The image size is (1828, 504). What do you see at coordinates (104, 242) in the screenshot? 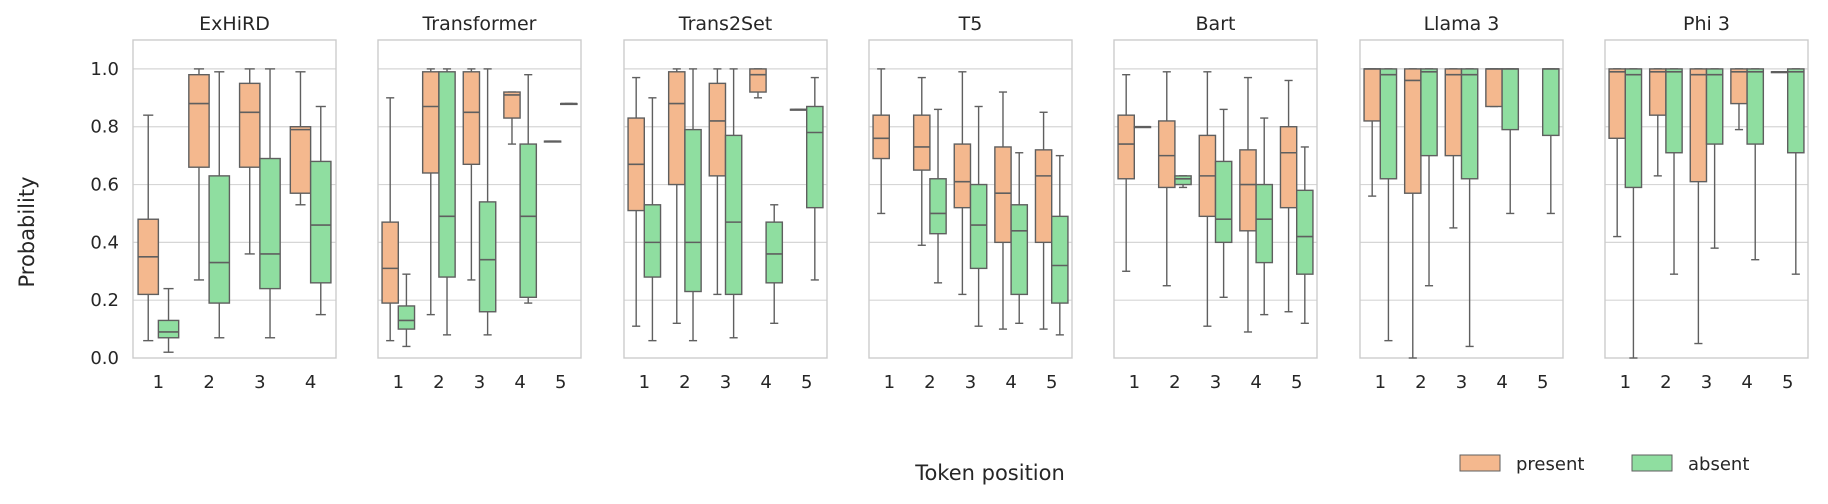
I see `y-tick-label: 0.4` at bounding box center [104, 242].